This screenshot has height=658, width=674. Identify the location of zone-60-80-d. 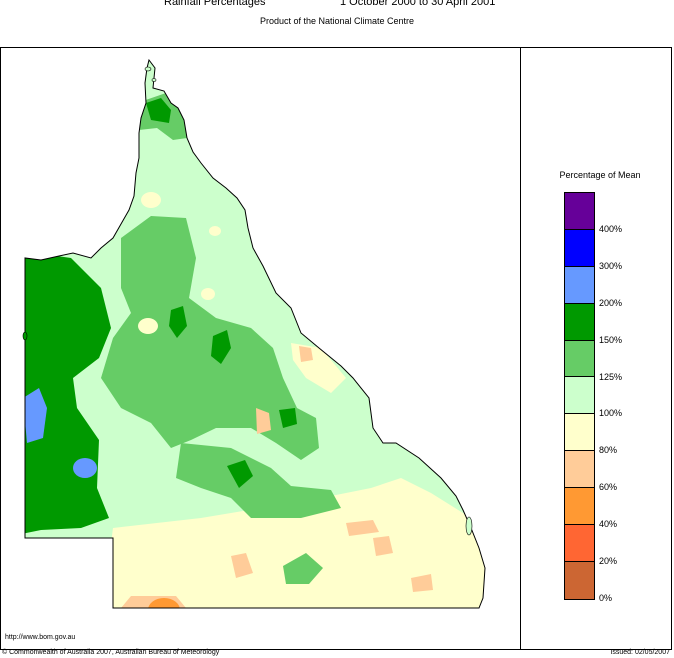
(383, 546).